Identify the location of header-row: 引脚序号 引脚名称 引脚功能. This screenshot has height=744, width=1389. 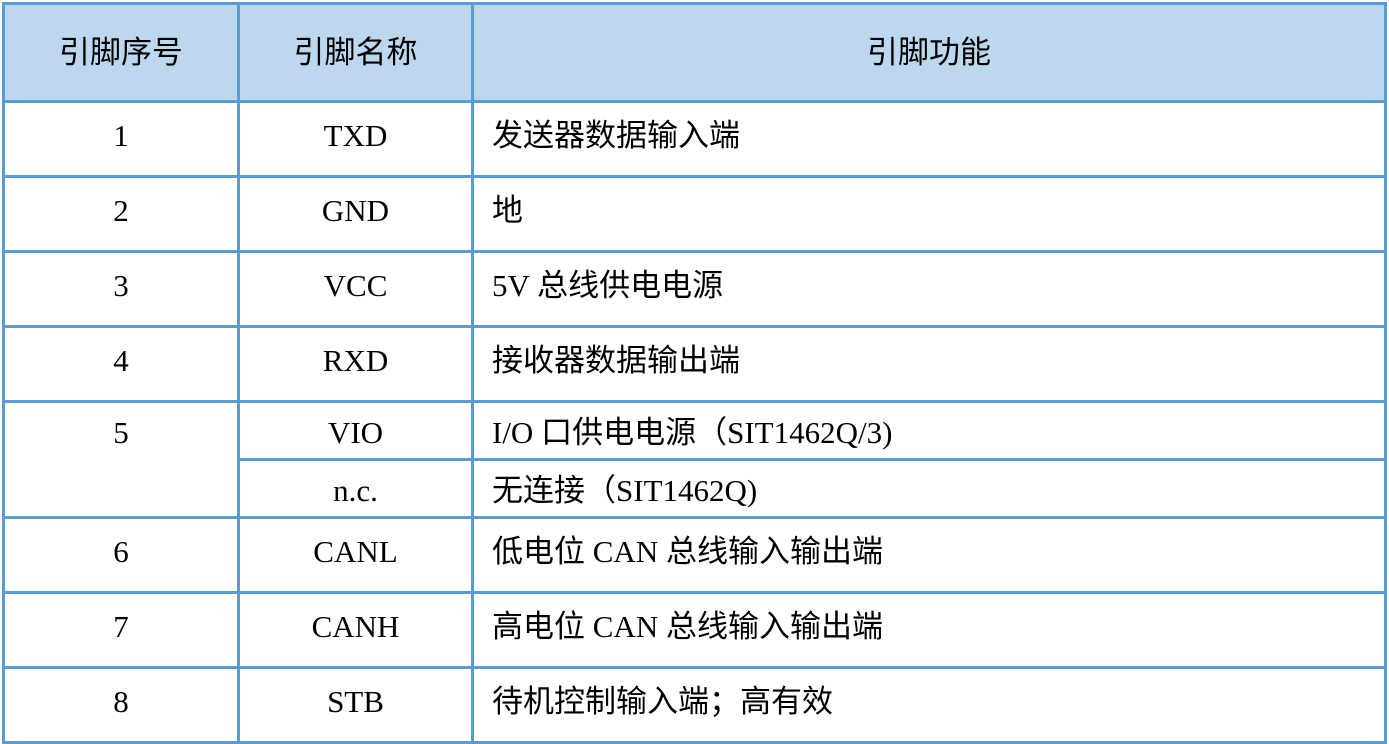
(694, 52).